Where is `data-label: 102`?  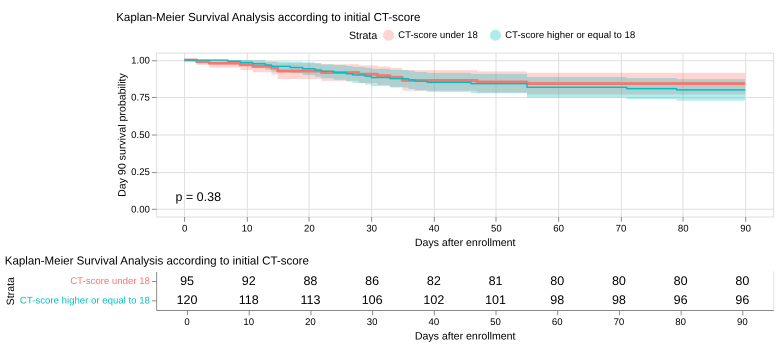 data-label: 102 is located at coordinates (433, 300).